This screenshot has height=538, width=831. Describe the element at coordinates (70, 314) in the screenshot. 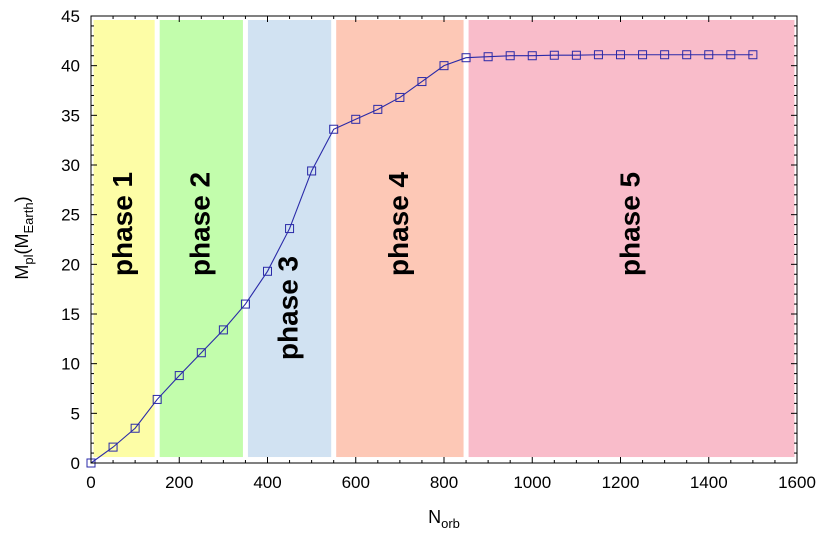

I see `y-tick-label: 15` at that location.